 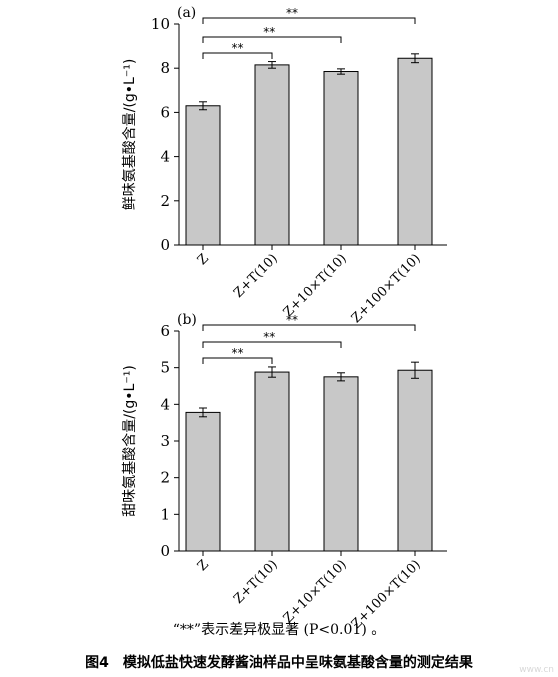 What do you see at coordinates (129, 441) in the screenshot?
I see `y-axis-label: 甜味氨基酸含量/(g•L⁻¹)` at bounding box center [129, 441].